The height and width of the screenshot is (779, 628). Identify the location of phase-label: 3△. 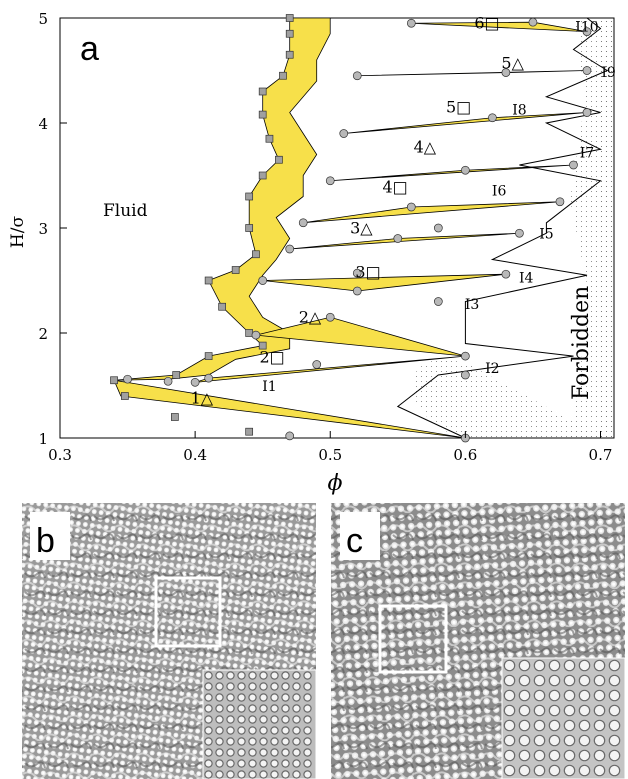
(361, 227).